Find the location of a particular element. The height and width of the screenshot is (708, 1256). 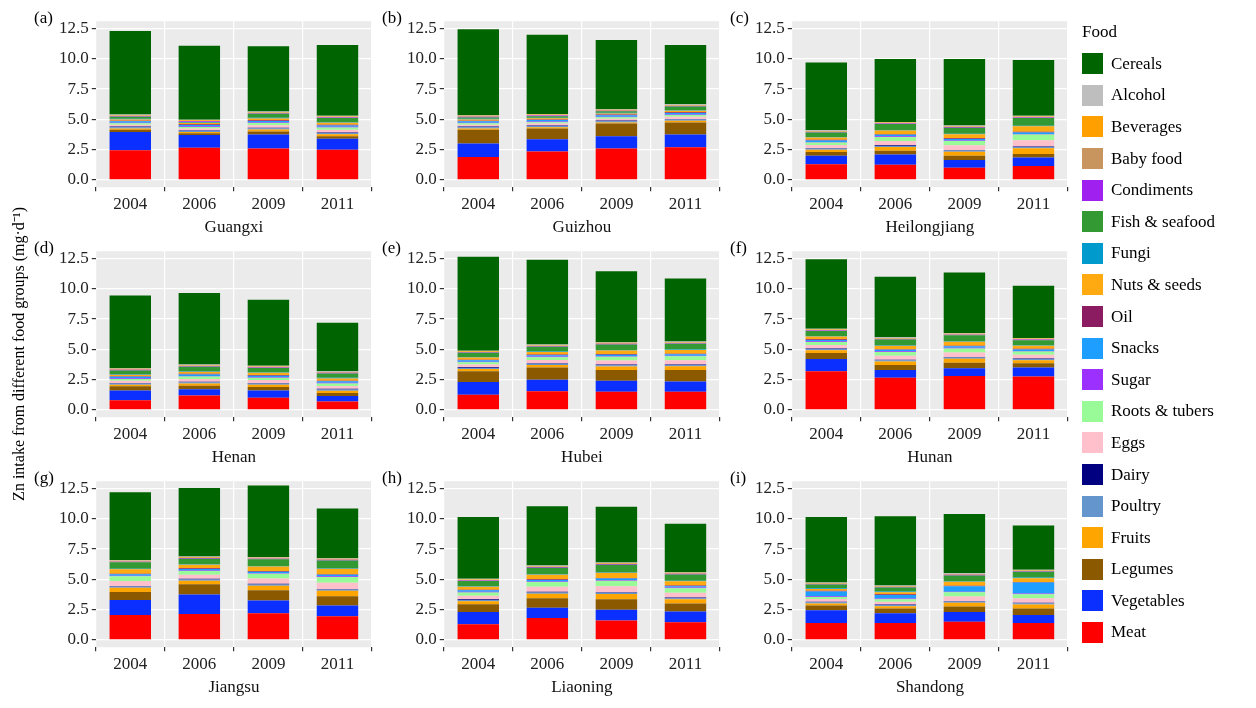

x-axis-title: Hubei is located at coordinates (582, 457).